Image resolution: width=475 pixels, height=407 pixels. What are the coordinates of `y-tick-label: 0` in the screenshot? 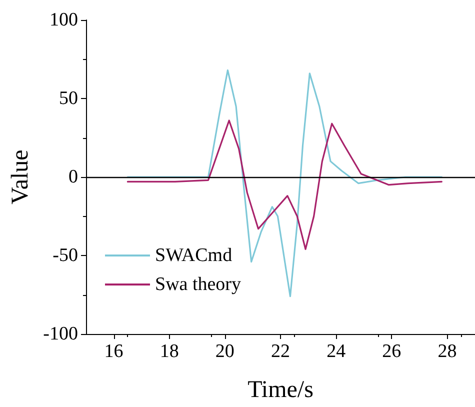 It's located at (73, 177).